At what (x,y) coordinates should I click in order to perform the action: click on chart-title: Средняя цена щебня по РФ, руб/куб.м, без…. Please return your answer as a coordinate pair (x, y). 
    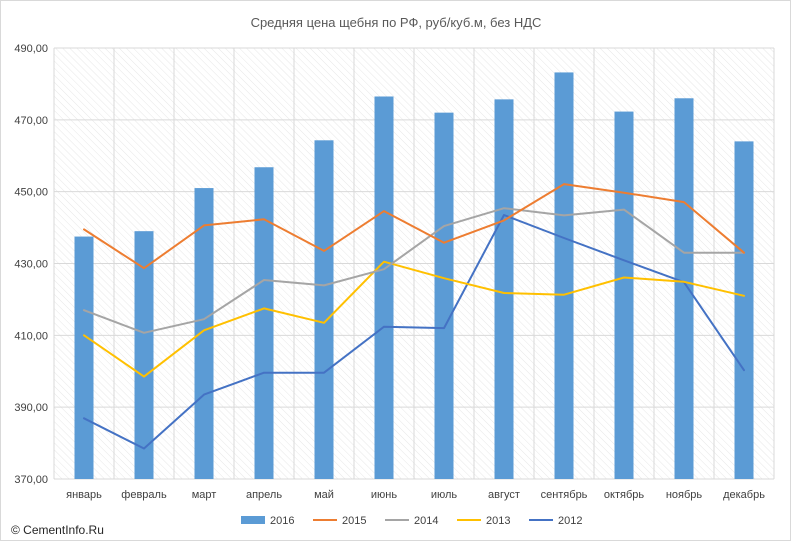
    Looking at the image, I should click on (396, 22).